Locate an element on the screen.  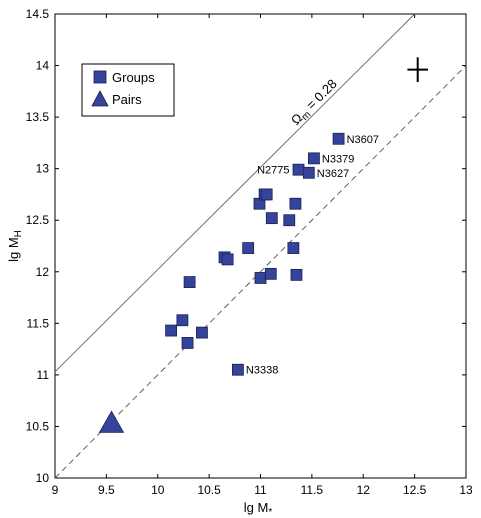
y-tick-label: 12.5 is located at coordinates (38, 220).